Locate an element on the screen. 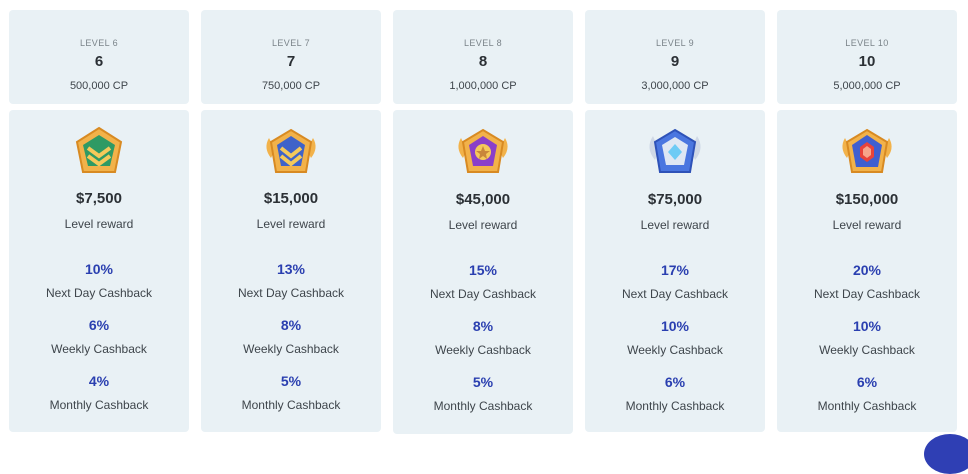 The height and width of the screenshot is (474, 968). level-label: LEVEL 7 is located at coordinates (291, 43).